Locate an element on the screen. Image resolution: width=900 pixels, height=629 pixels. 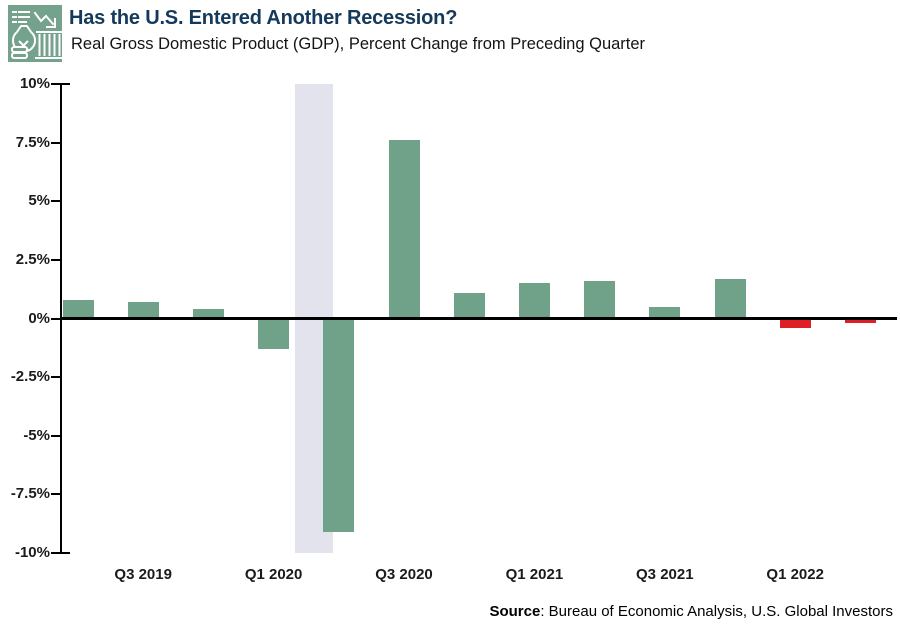
y-tick-label: 5% is located at coordinates (39, 201).